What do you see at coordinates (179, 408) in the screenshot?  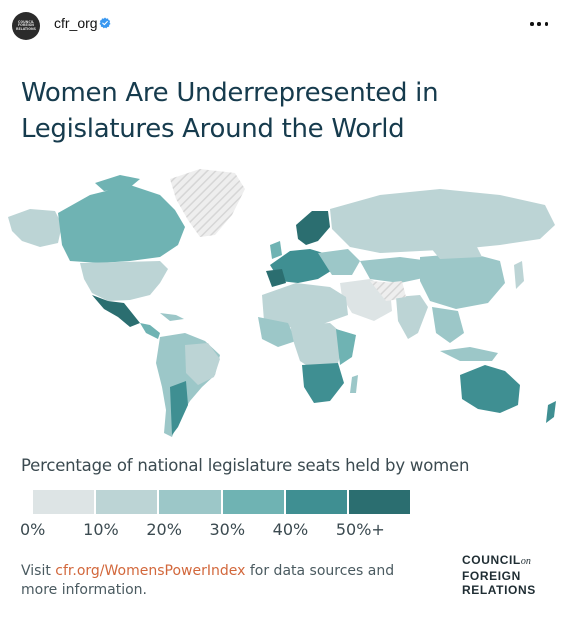 I see `region-argentina` at bounding box center [179, 408].